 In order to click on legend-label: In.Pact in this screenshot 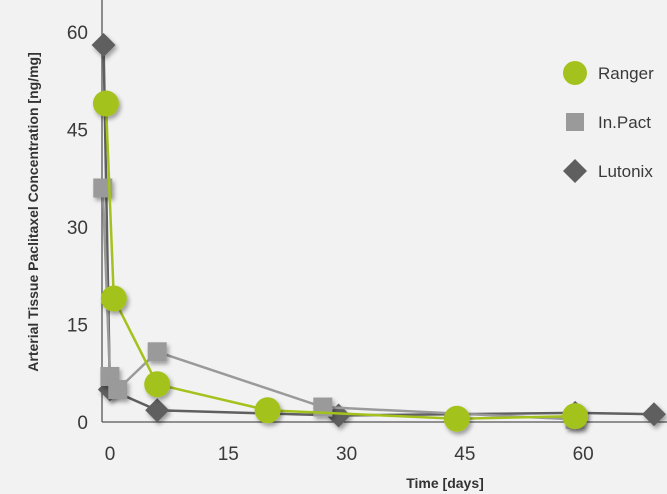, I will do `click(624, 122)`.